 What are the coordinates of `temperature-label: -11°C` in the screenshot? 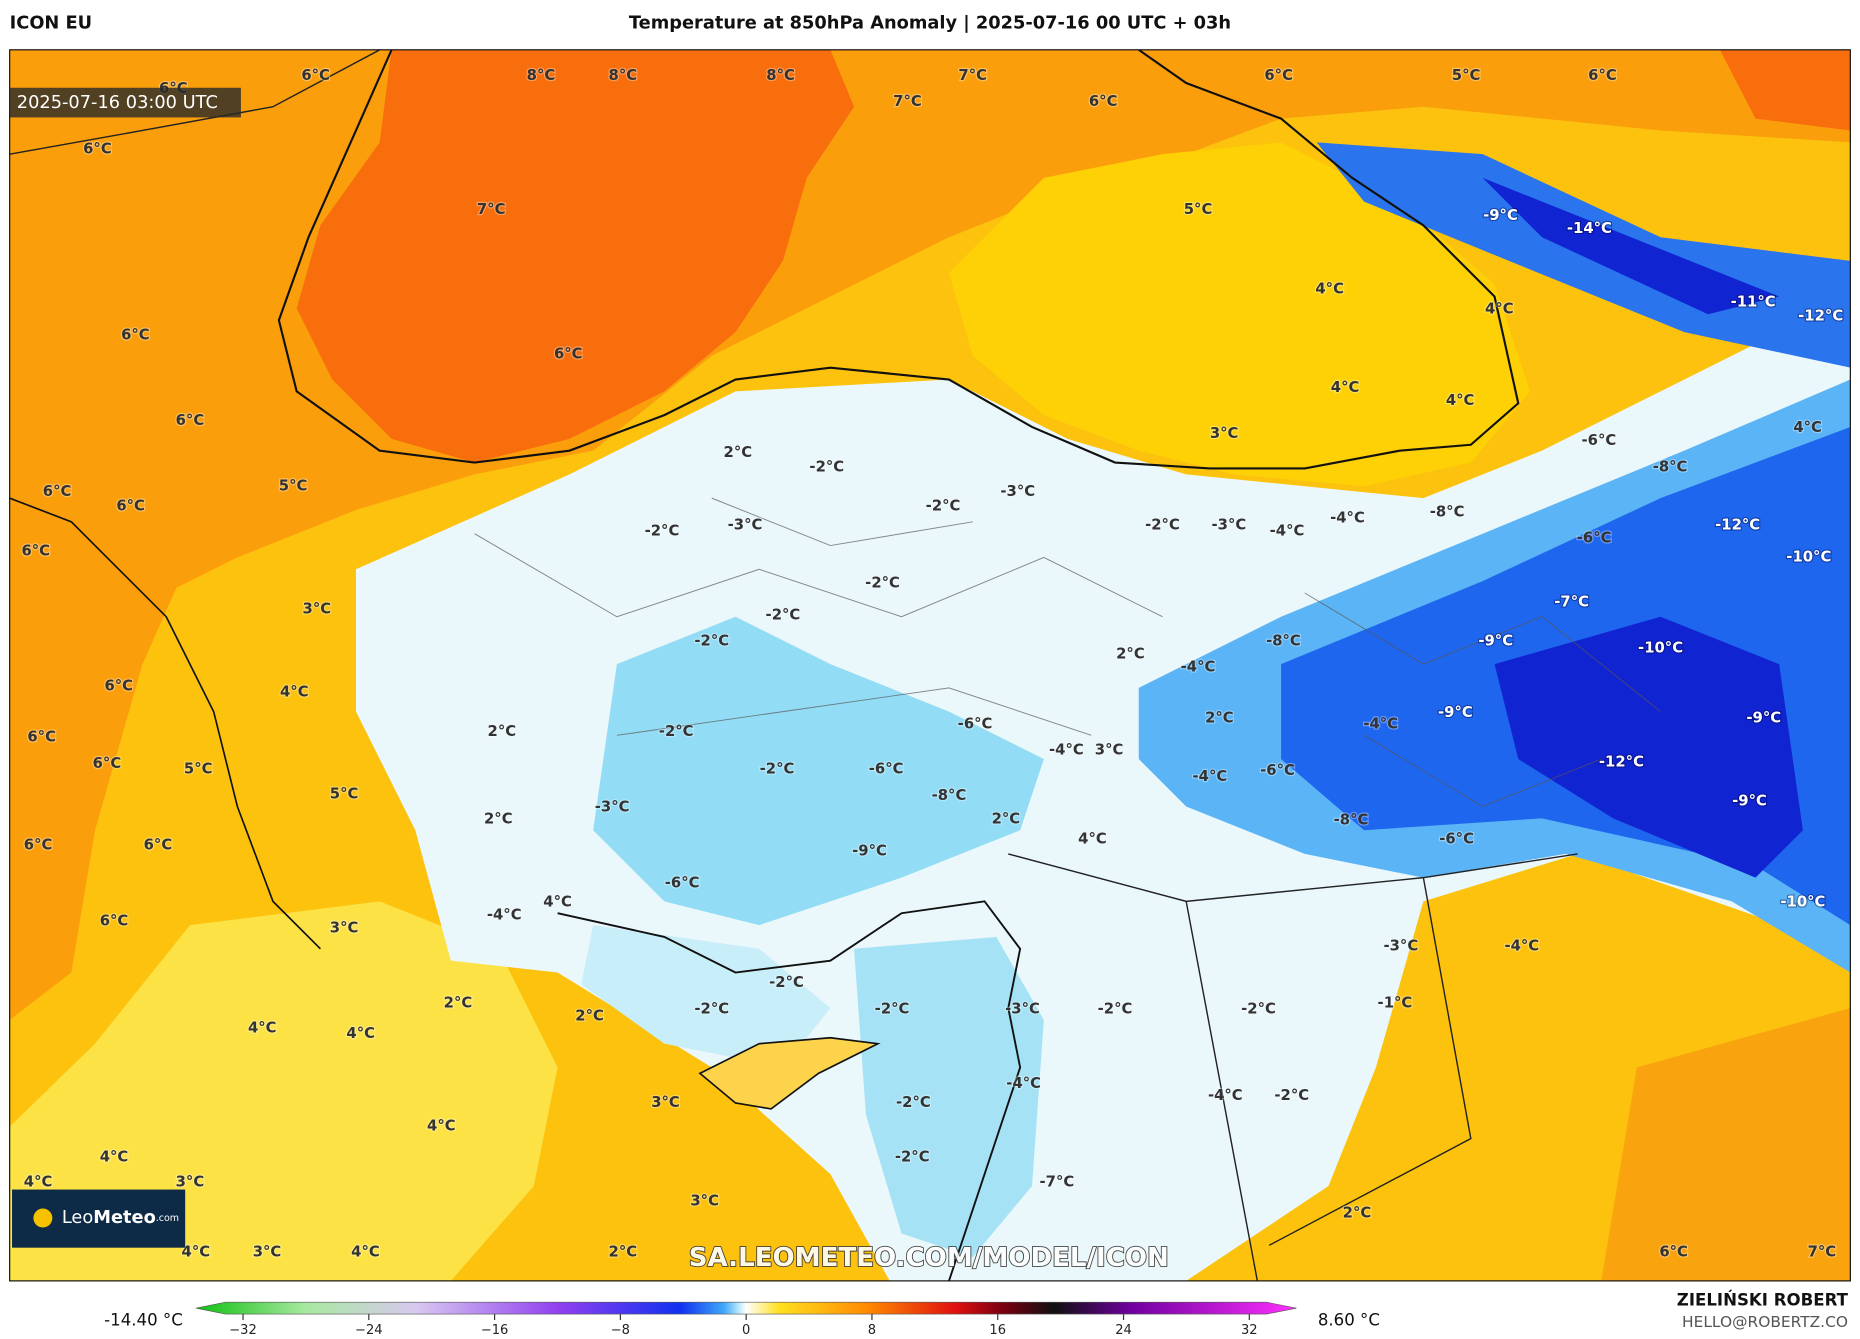 It's located at (1753, 301).